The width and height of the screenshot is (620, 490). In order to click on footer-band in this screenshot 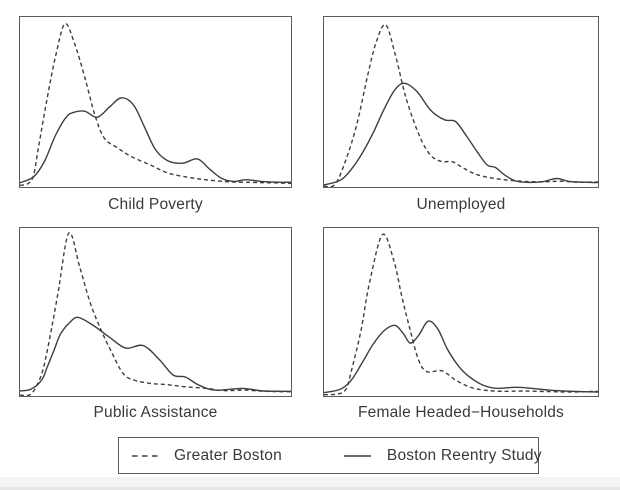, I will do `click(310, 483)`.